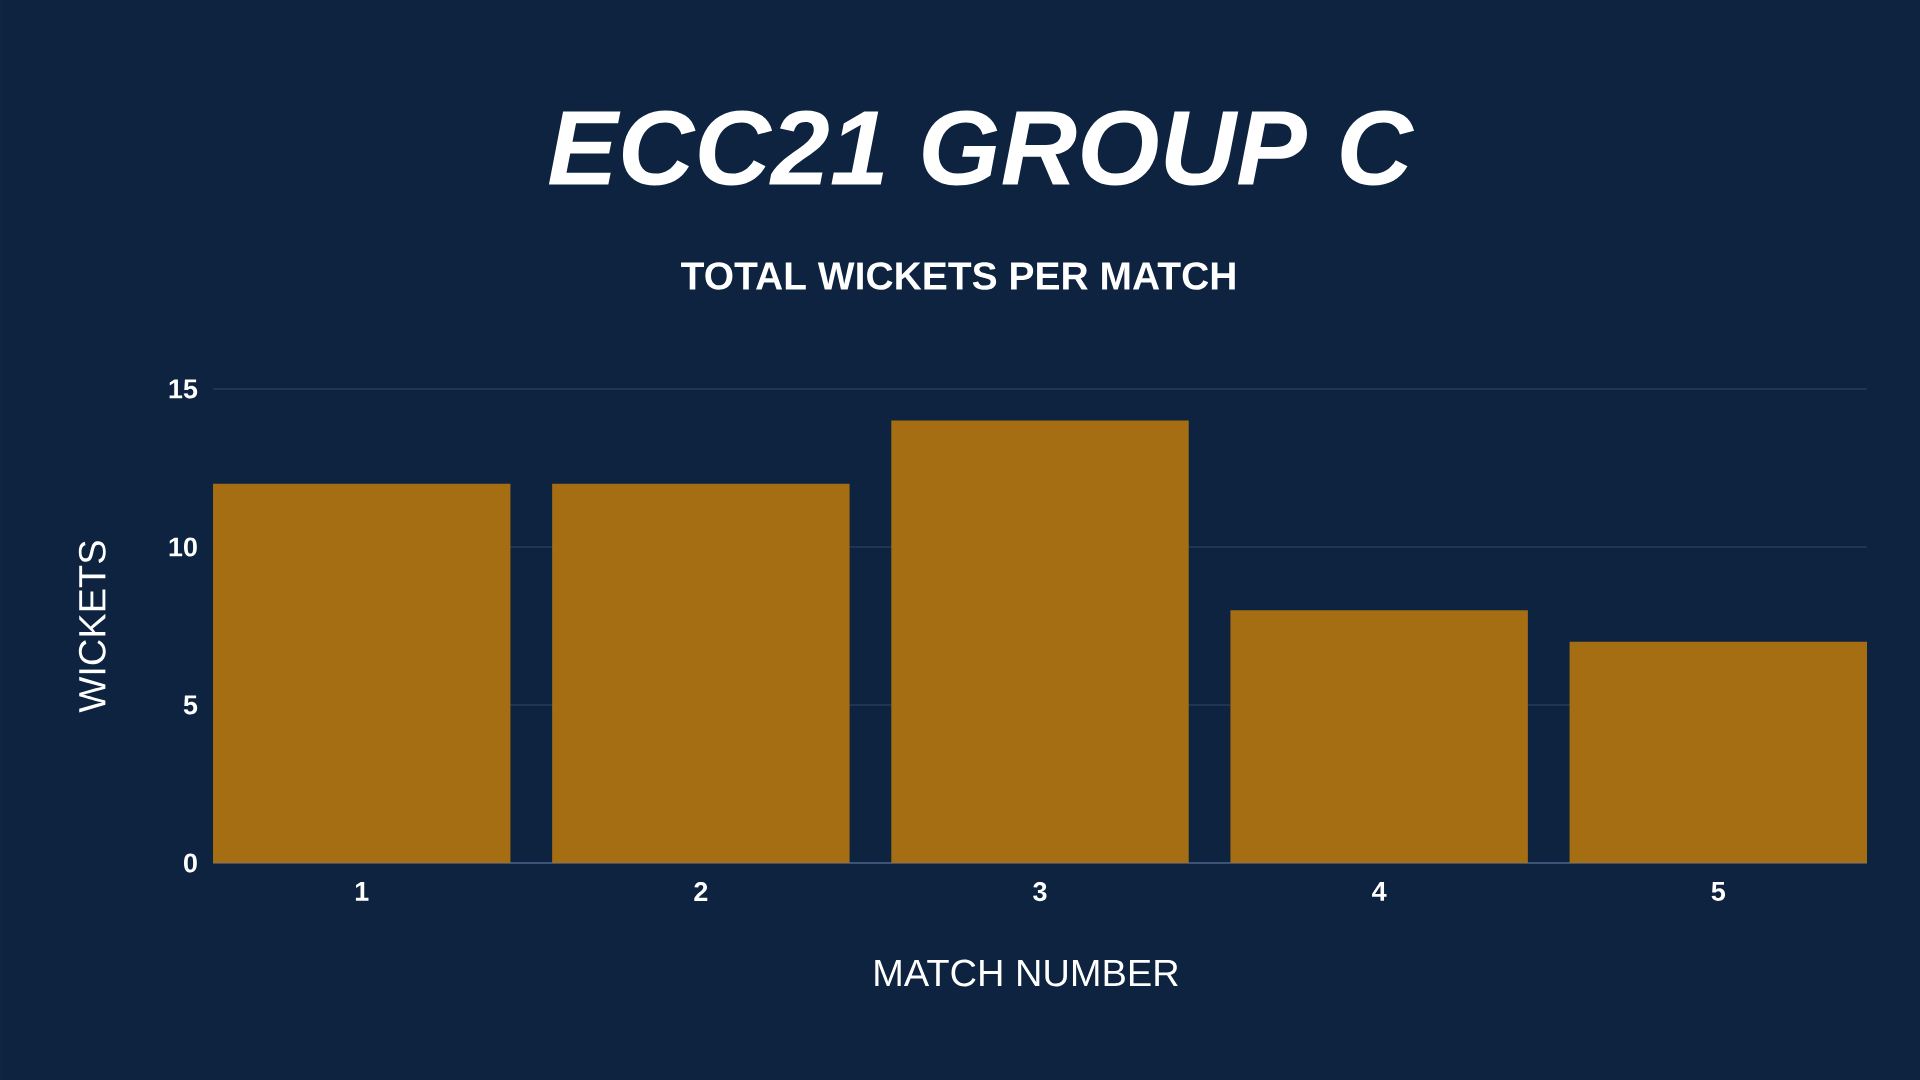  I want to click on x-tick-label: 3, so click(1040, 892).